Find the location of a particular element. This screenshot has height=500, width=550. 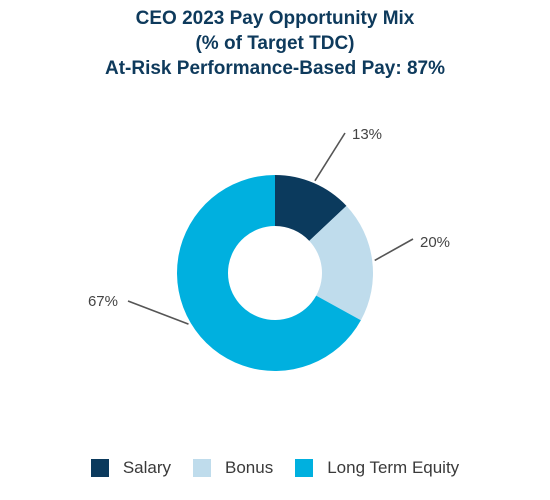

legend-label-long-term-equity: Long Term Equity is located at coordinates (393, 467).